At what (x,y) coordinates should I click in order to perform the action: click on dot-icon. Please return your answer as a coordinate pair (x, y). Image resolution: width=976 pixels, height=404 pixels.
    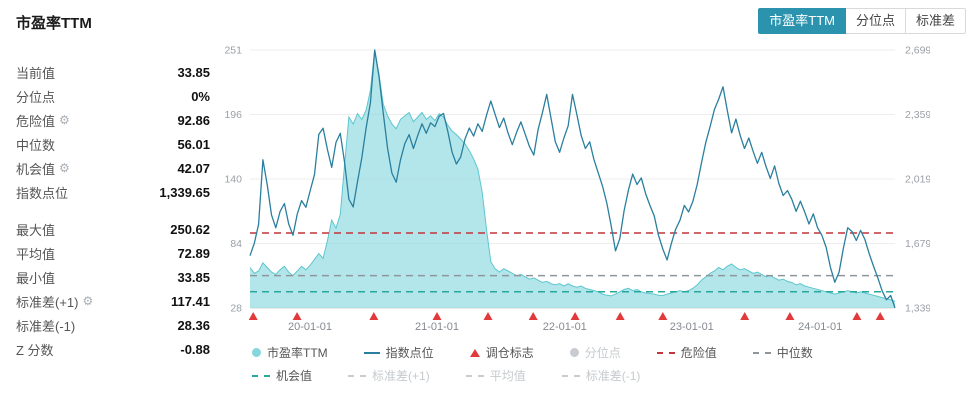
    Looking at the image, I should click on (574, 352).